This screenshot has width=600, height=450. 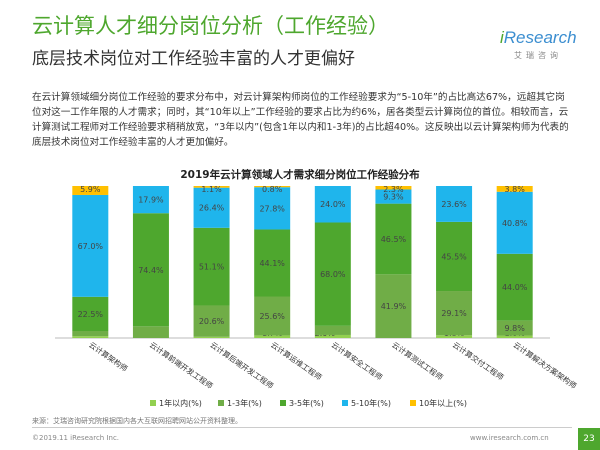 I want to click on legend-label: 5-10年(%), so click(x=371, y=403).